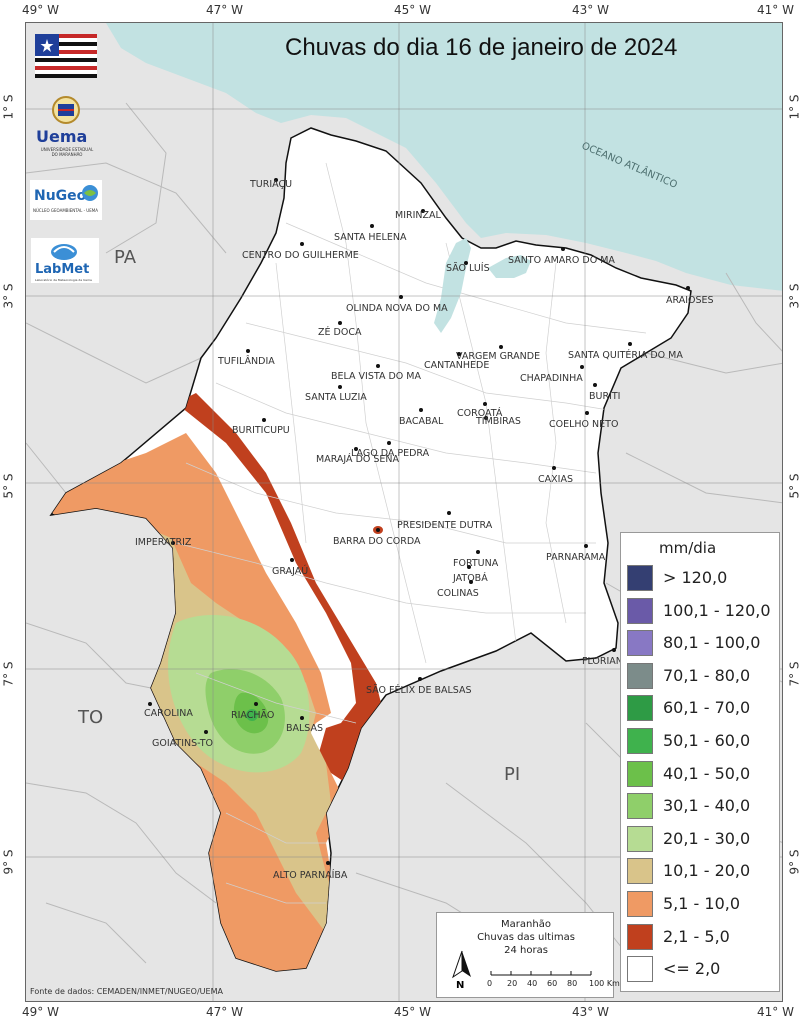 The width and height of the screenshot is (809, 1024). Describe the element at coordinates (340, 332) in the screenshot. I see `city-label: ZÉ DOCA` at that location.